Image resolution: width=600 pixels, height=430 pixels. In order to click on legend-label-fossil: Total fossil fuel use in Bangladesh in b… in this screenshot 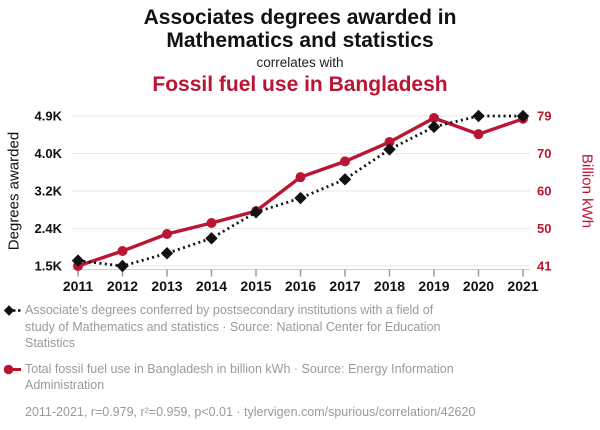, I will do `click(239, 377)`.